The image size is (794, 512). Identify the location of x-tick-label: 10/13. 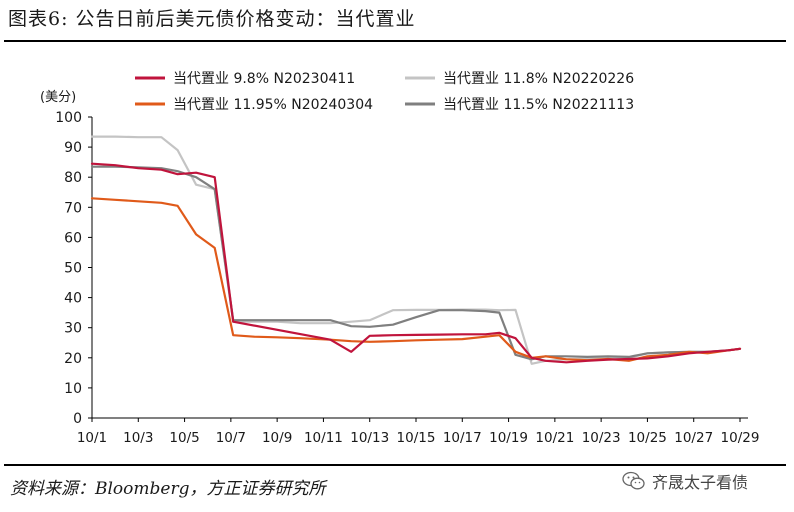
(369, 438).